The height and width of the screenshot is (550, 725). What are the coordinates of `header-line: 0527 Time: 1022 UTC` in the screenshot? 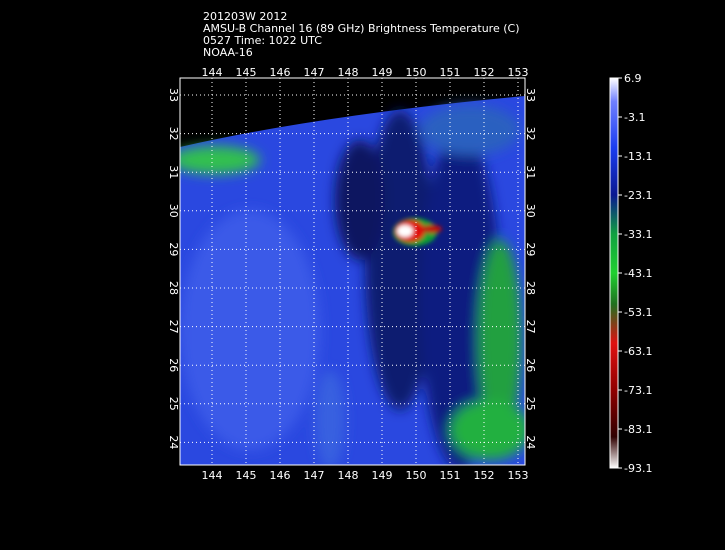 It's located at (262, 40).